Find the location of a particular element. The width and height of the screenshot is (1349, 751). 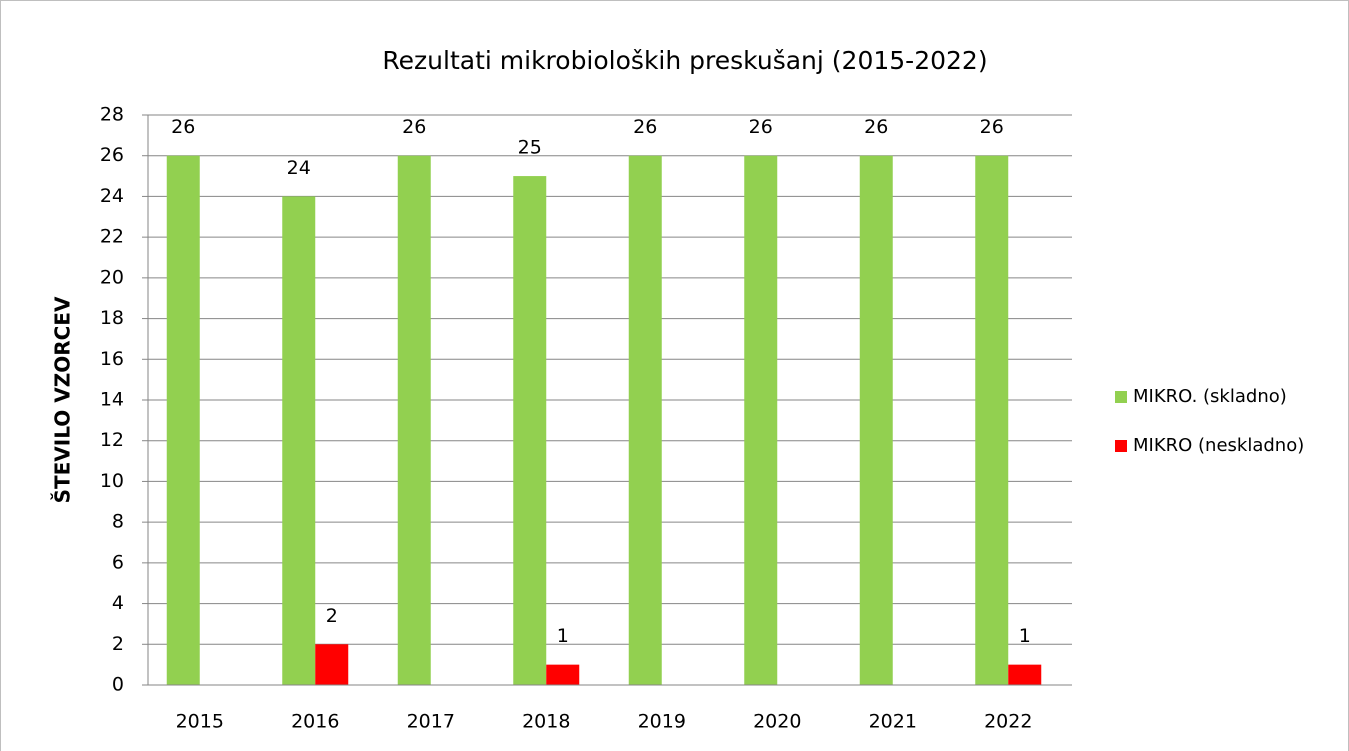

y-tick-label: 26 is located at coordinates (112, 155).